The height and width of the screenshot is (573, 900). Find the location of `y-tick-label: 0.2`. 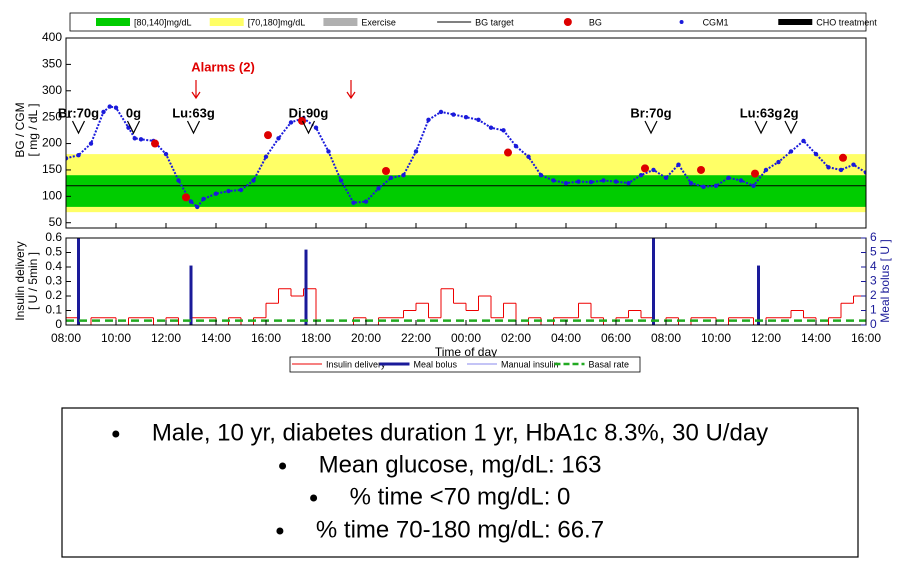

y-tick-label: 0.2 is located at coordinates (53, 295).